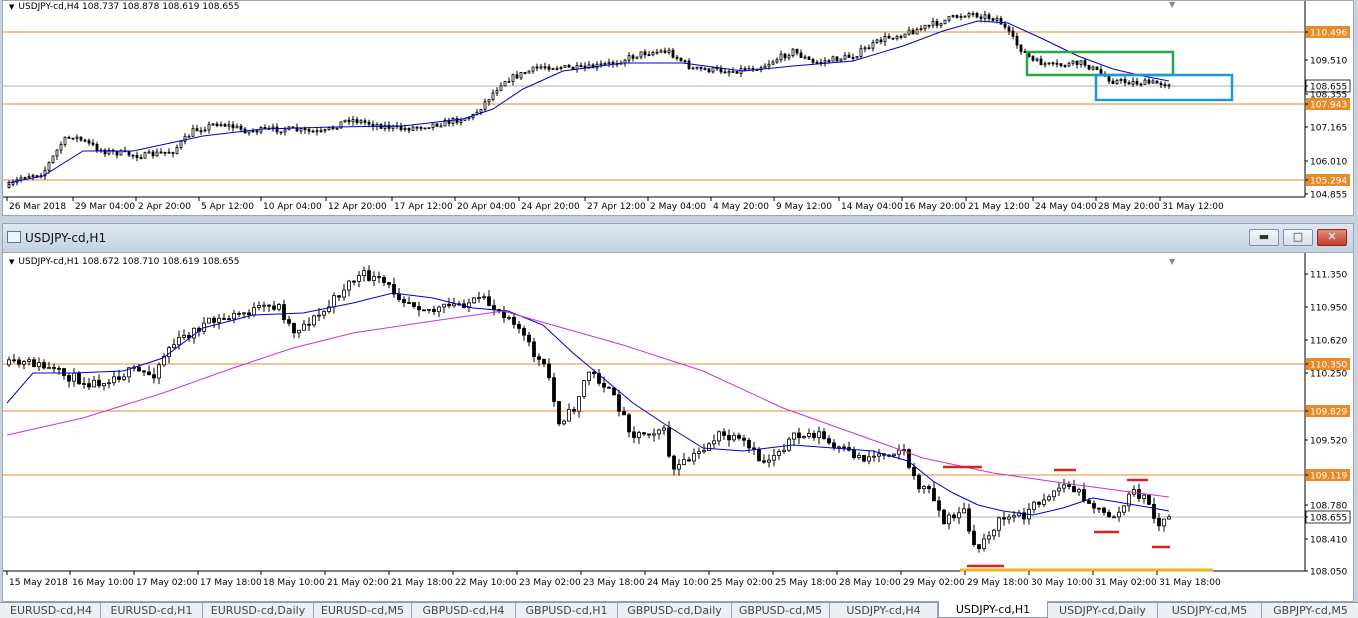 The image size is (1358, 618). What do you see at coordinates (935, 207) in the screenshot?
I see `time-axis-label: 16 May 20:00` at bounding box center [935, 207].